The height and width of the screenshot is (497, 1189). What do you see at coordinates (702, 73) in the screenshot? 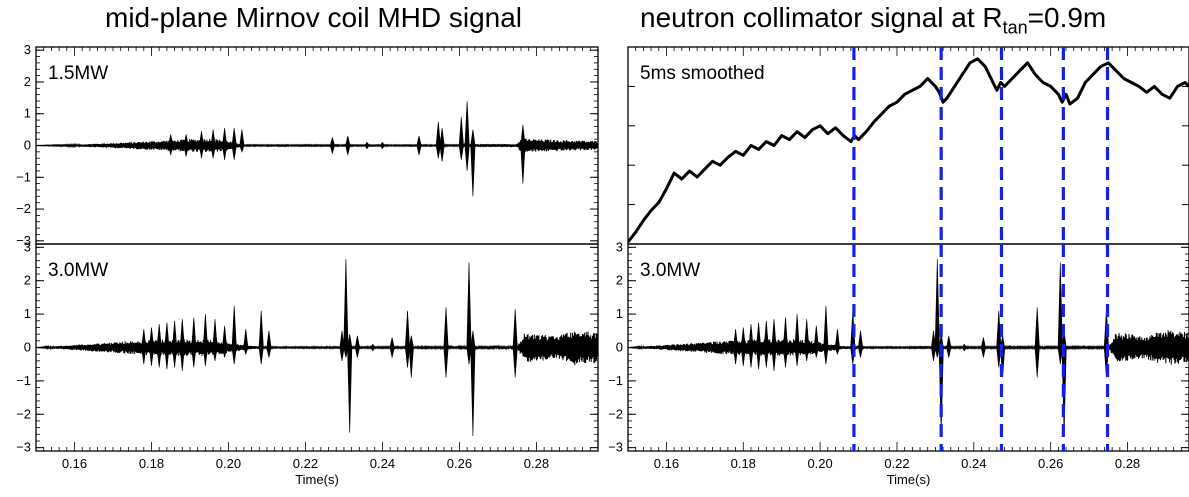
I see `panel-label-right-top: 5ms smoothed` at bounding box center [702, 73].